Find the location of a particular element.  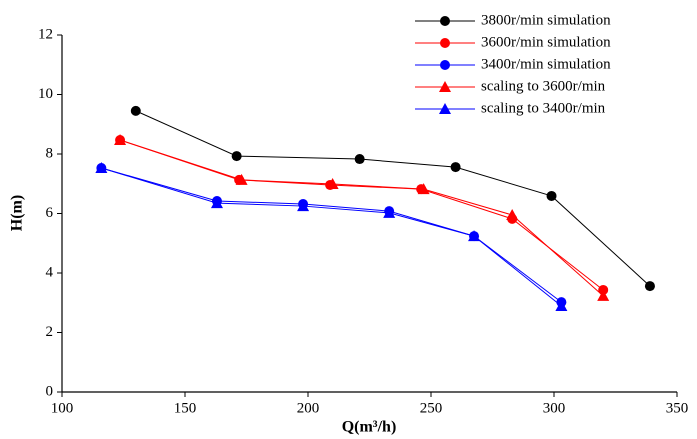

x-tick-label: 250 is located at coordinates (431, 408).